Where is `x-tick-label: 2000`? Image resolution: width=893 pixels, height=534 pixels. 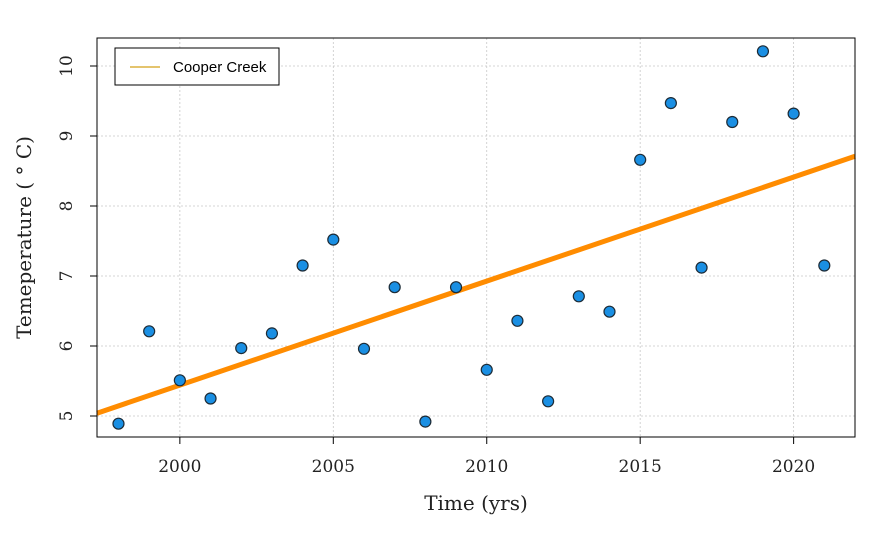 x-tick-label: 2000 is located at coordinates (179, 467).